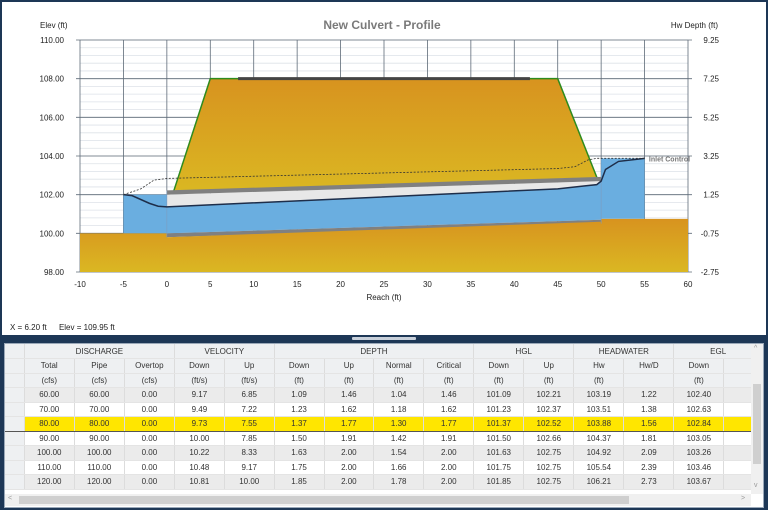  I want to click on panel-splitter, so click(384, 339).